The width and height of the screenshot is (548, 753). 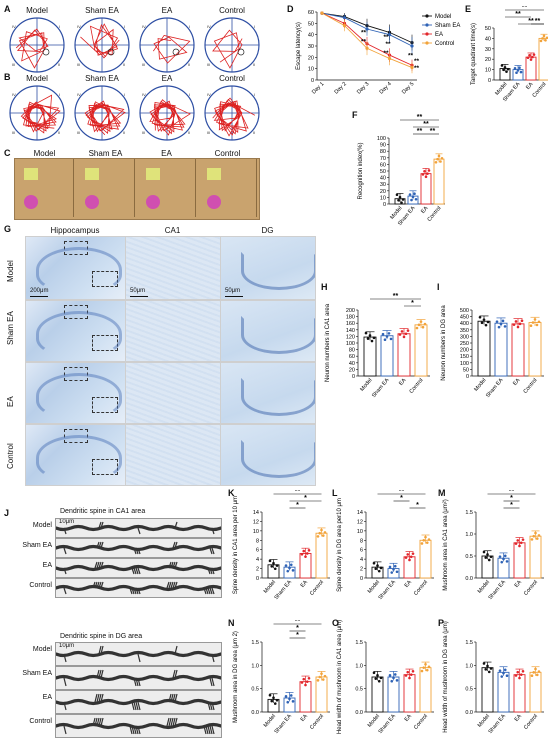 What do you see at coordinates (361, 541) in the screenshot?
I see `y-tick-label: 8` at bounding box center [361, 541].